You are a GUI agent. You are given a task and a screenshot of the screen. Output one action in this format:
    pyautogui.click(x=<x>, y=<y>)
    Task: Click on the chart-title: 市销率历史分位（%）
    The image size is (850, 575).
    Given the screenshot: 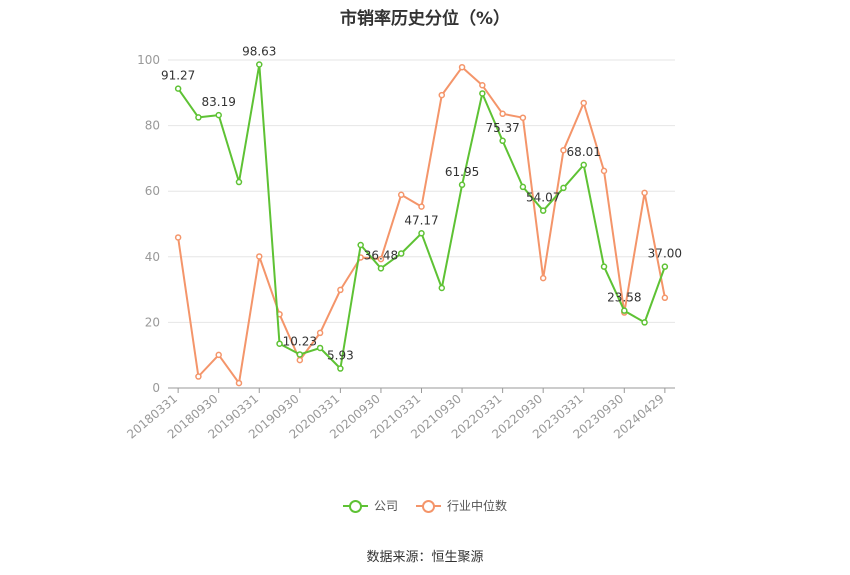 What is the action you would take?
    pyautogui.click(x=425, y=19)
    